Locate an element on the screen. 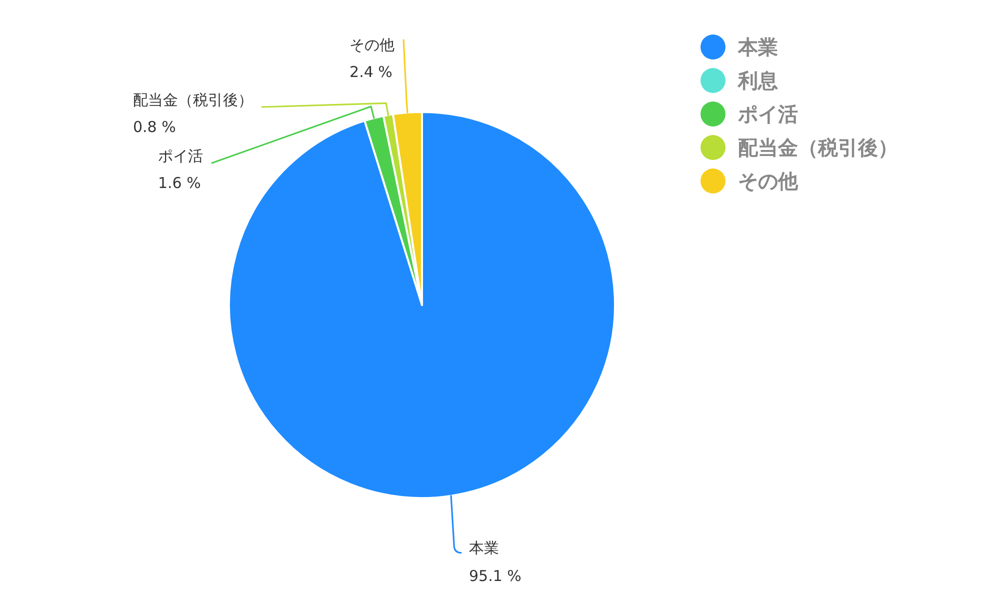 This screenshot has height=605, width=1000. data-label: 0.8 % is located at coordinates (154, 127).